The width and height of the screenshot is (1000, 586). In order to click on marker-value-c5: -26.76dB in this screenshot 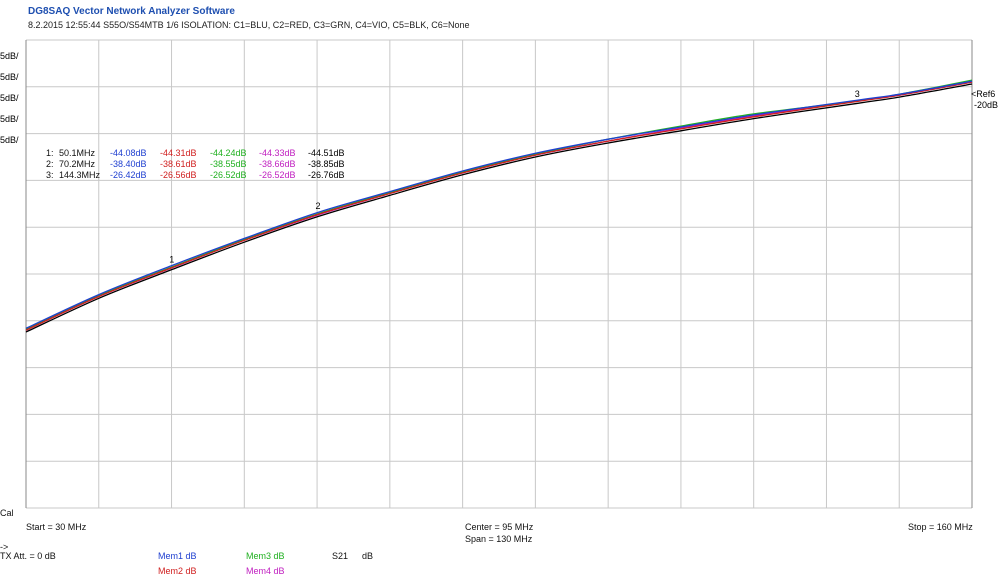, I will do `click(326, 175)`.